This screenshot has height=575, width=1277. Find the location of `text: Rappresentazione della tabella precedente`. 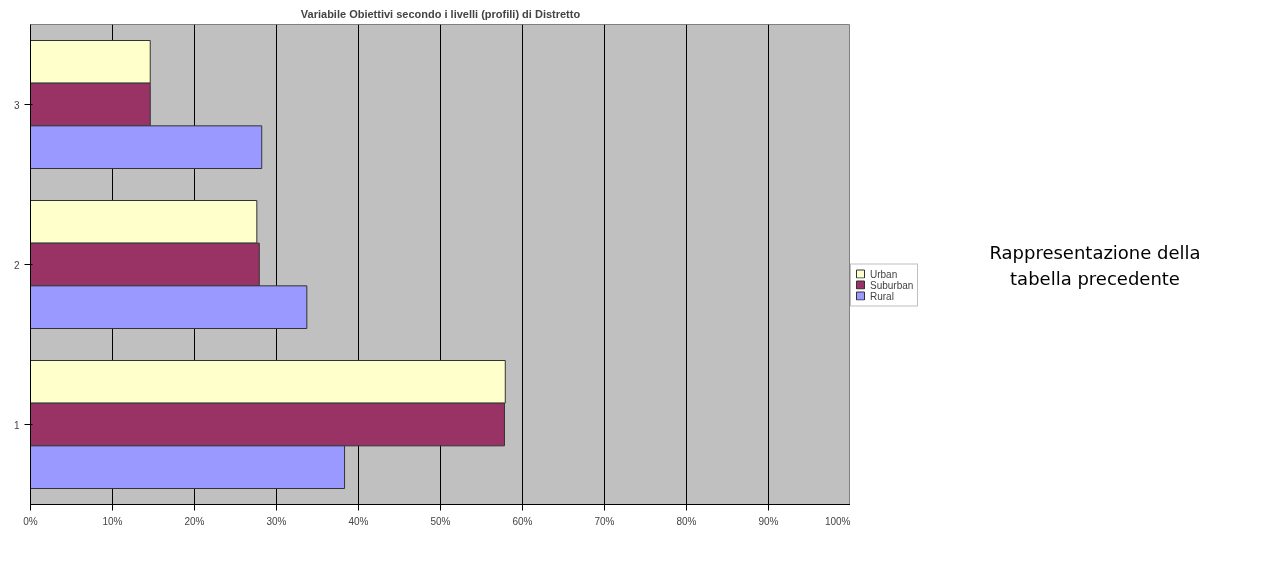

text: Rappresentazione della tabella precedente is located at coordinates (1095, 266).